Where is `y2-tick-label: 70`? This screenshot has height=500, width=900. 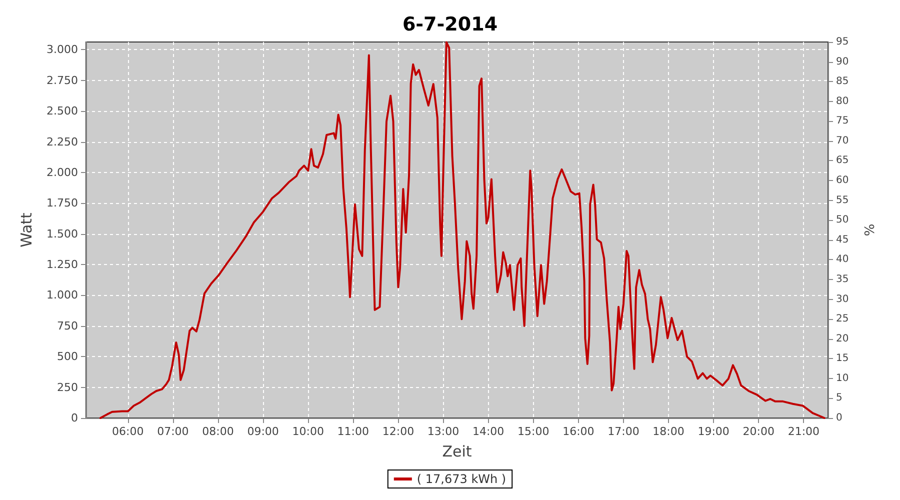 y2-tick-label: 70 is located at coordinates (842, 140).